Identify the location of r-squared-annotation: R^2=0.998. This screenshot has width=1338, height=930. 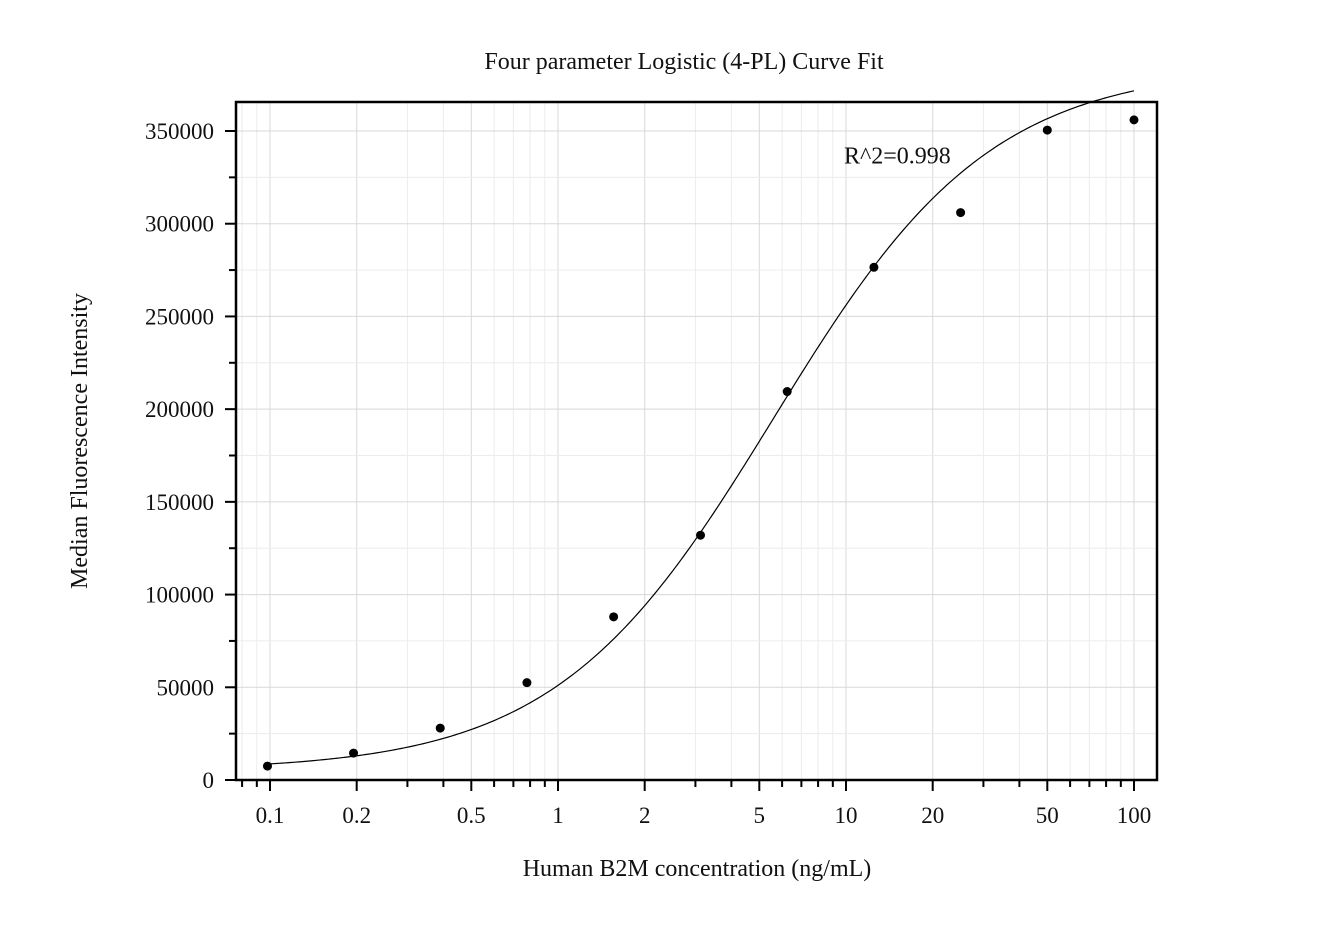
(897, 157).